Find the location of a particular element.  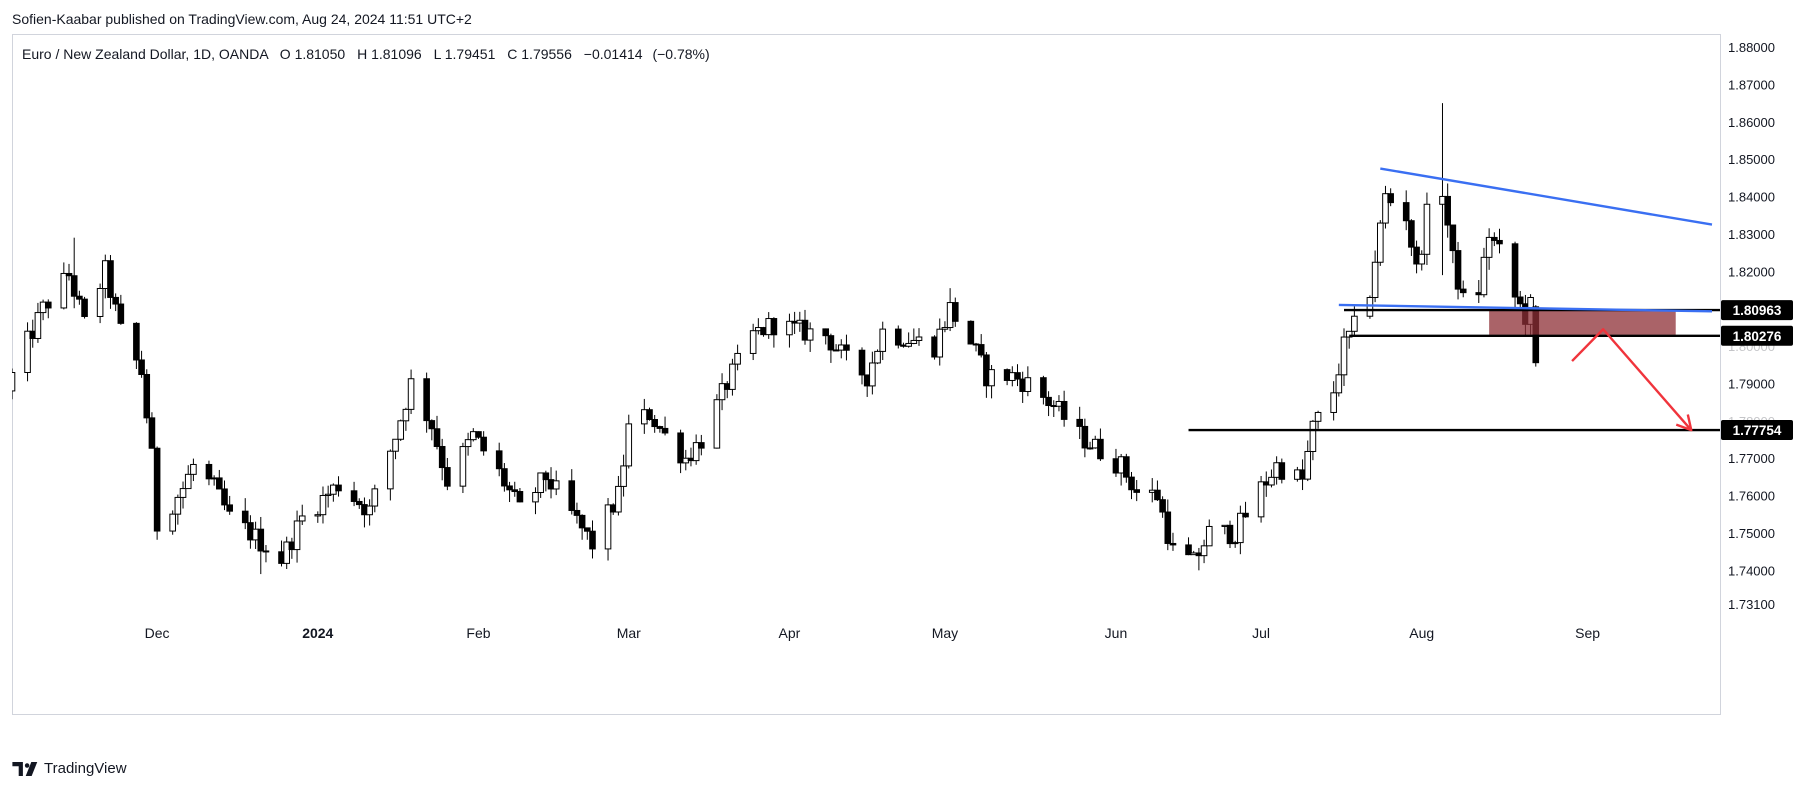

time-tick-label: Sep is located at coordinates (1587, 633).